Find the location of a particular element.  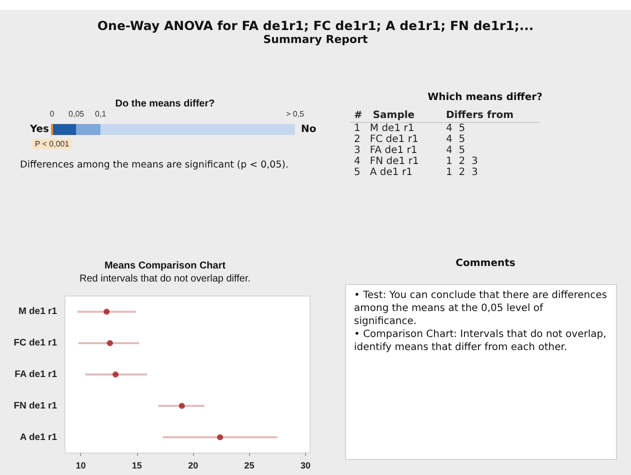

chart-title: Do the means differ? is located at coordinates (165, 104).